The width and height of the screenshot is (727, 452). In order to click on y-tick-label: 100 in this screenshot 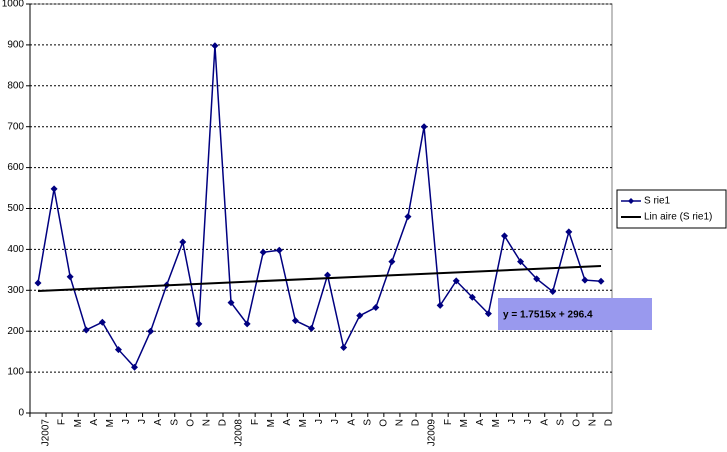, I will do `click(15, 372)`.